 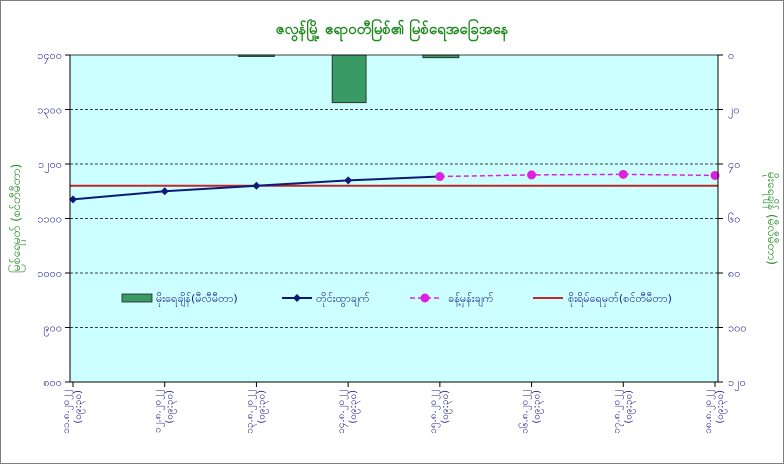 I want to click on right-axis-ticks: ၁၂၀ ၁၀၀ ၈၀ ၆၀ ၄၀ ၂၀ ၀, so click(x=732, y=220).